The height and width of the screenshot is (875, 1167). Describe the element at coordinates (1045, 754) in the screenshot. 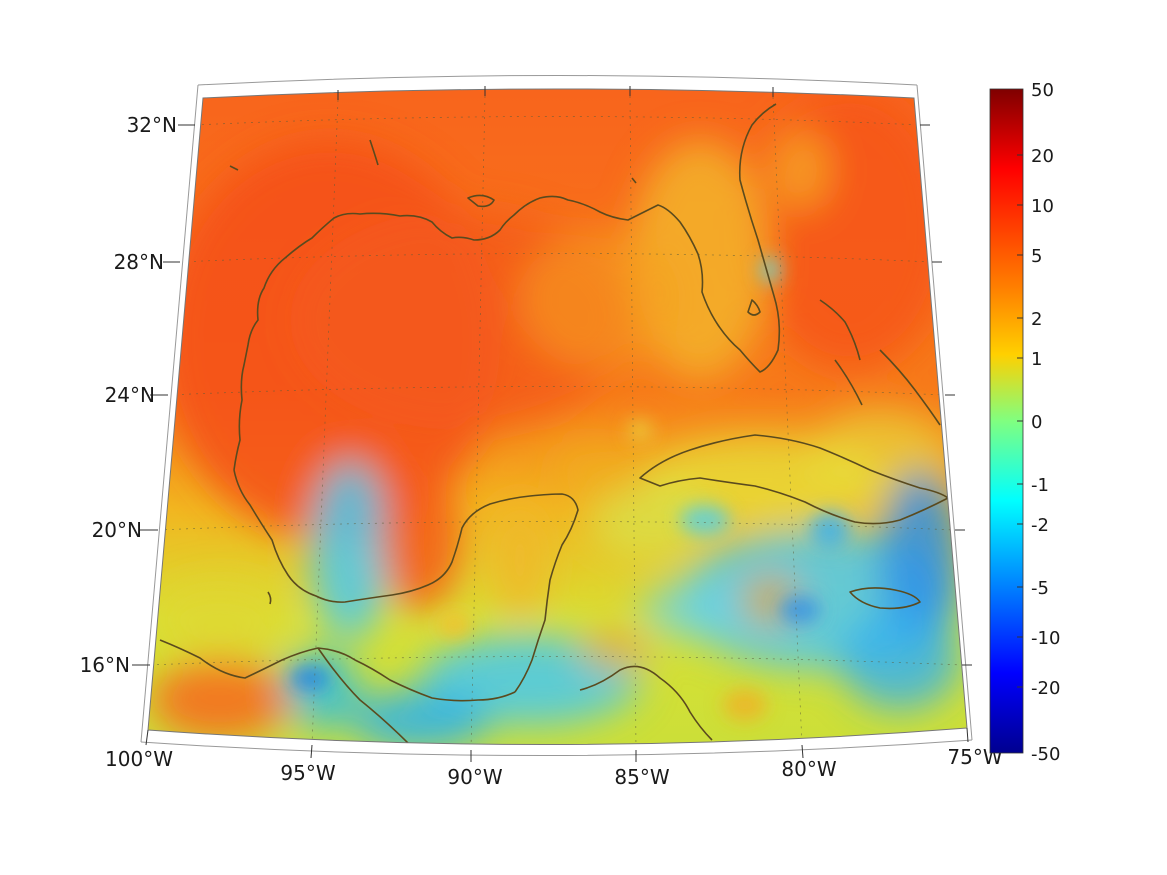

I see `colorbar-label: -50` at that location.